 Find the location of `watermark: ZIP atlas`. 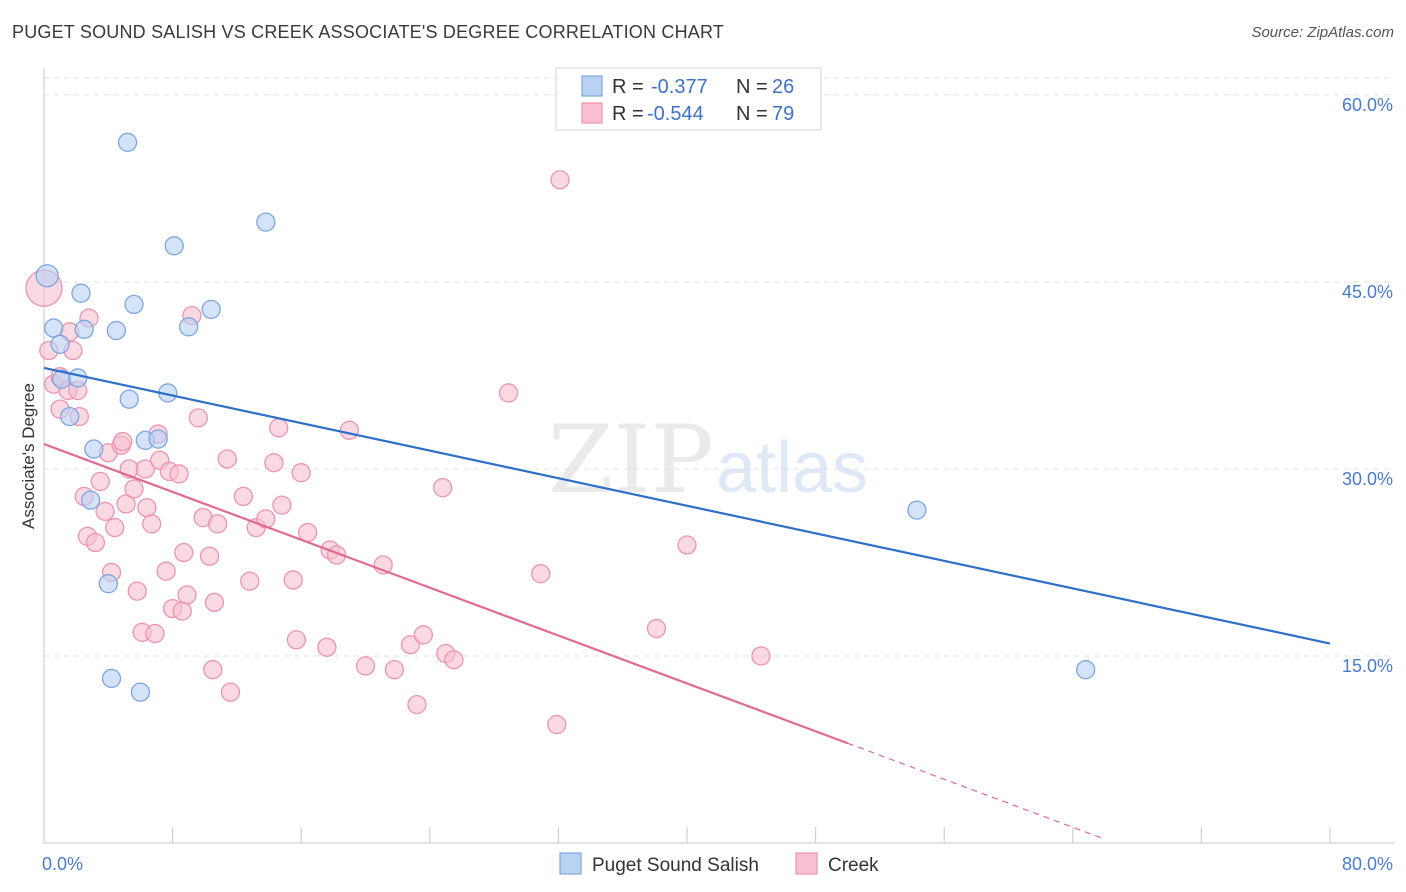

watermark: ZIP atlas is located at coordinates (708, 460).